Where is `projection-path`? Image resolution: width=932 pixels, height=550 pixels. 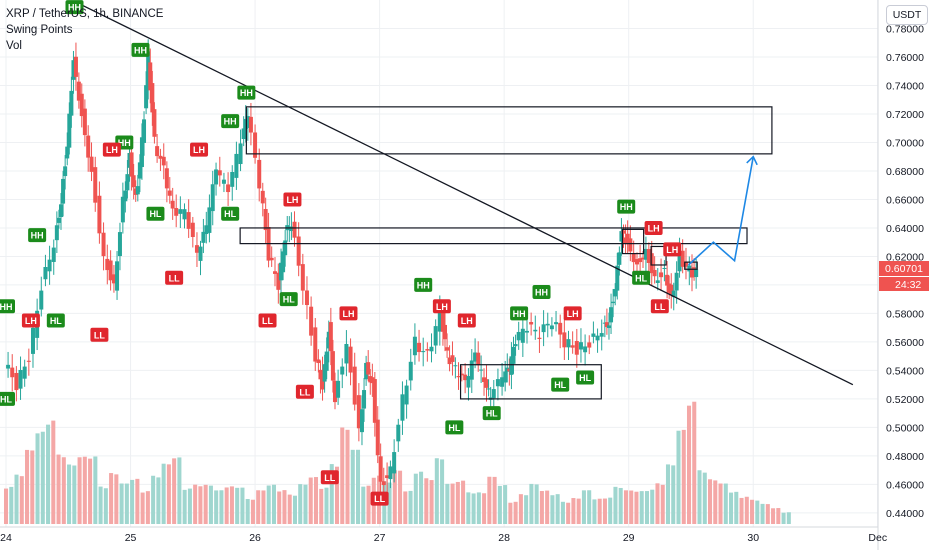
projection-path is located at coordinates (721, 211).